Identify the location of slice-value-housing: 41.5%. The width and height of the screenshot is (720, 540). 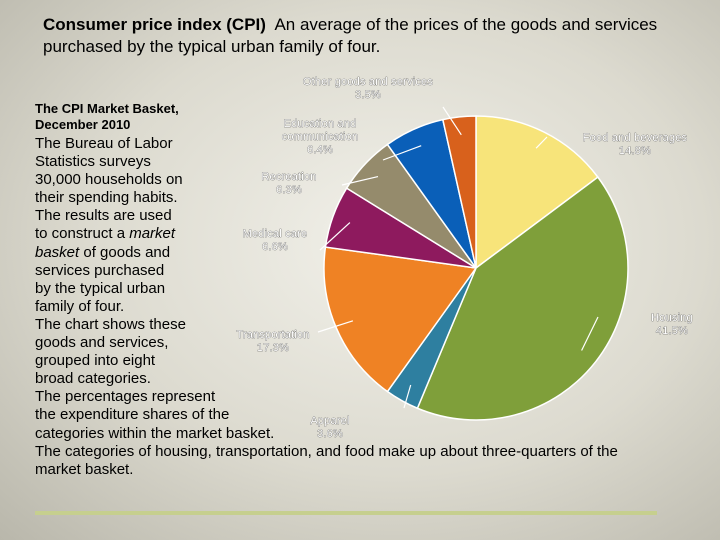
(672, 331).